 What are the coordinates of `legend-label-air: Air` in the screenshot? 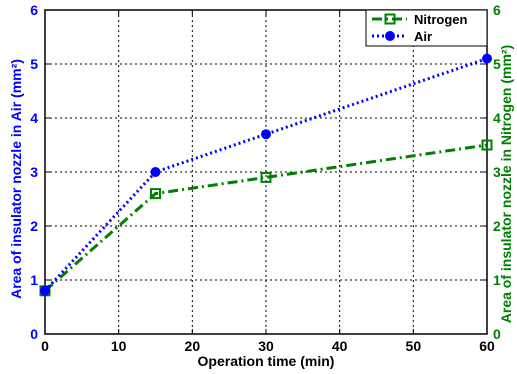 It's located at (423, 36).